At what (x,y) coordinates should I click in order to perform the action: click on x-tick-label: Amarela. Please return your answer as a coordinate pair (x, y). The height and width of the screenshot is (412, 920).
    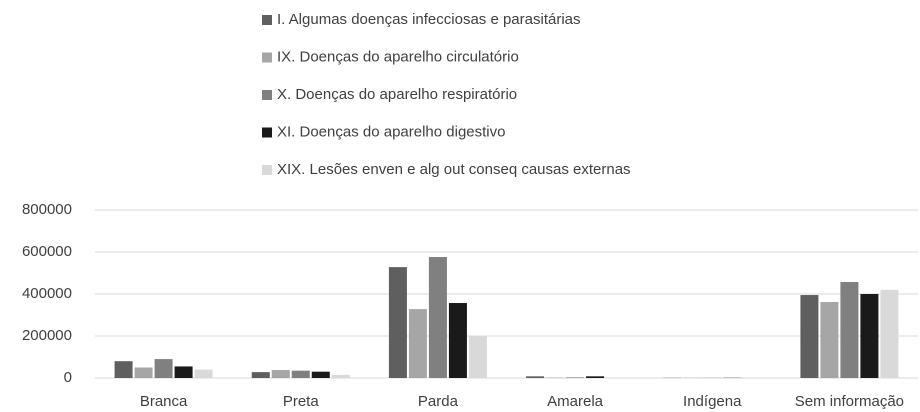
    Looking at the image, I should click on (575, 401).